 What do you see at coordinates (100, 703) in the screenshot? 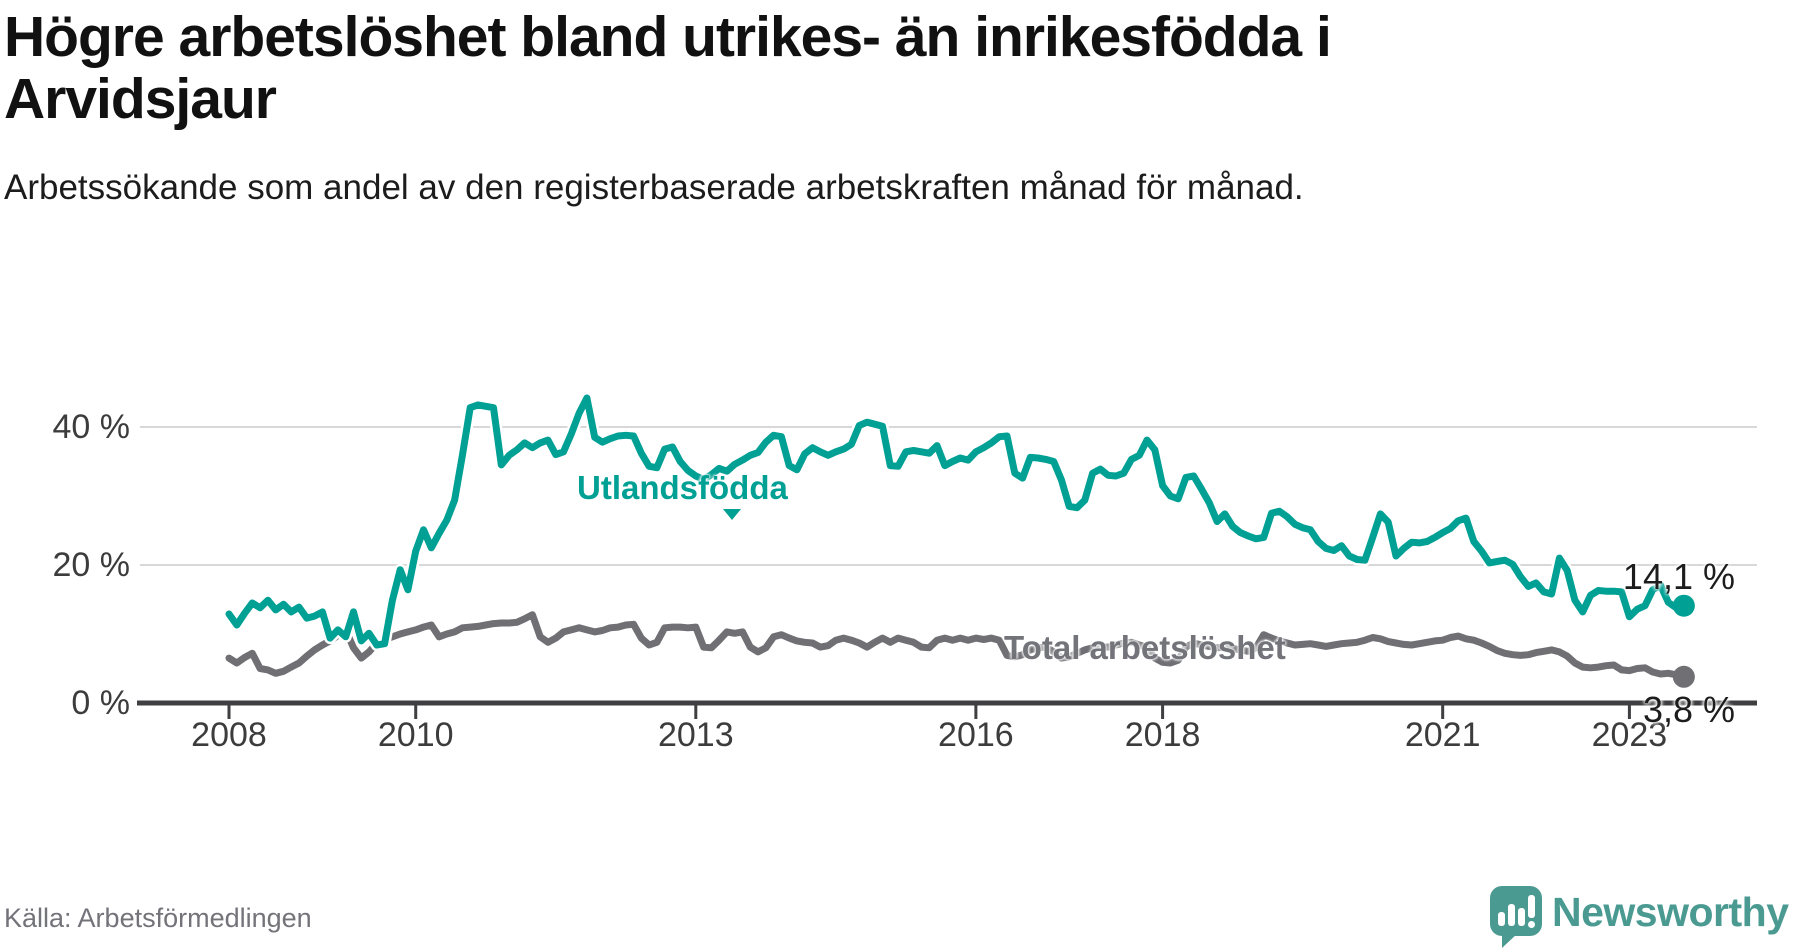
I see `y-tick-label: 0 %` at bounding box center [100, 703].